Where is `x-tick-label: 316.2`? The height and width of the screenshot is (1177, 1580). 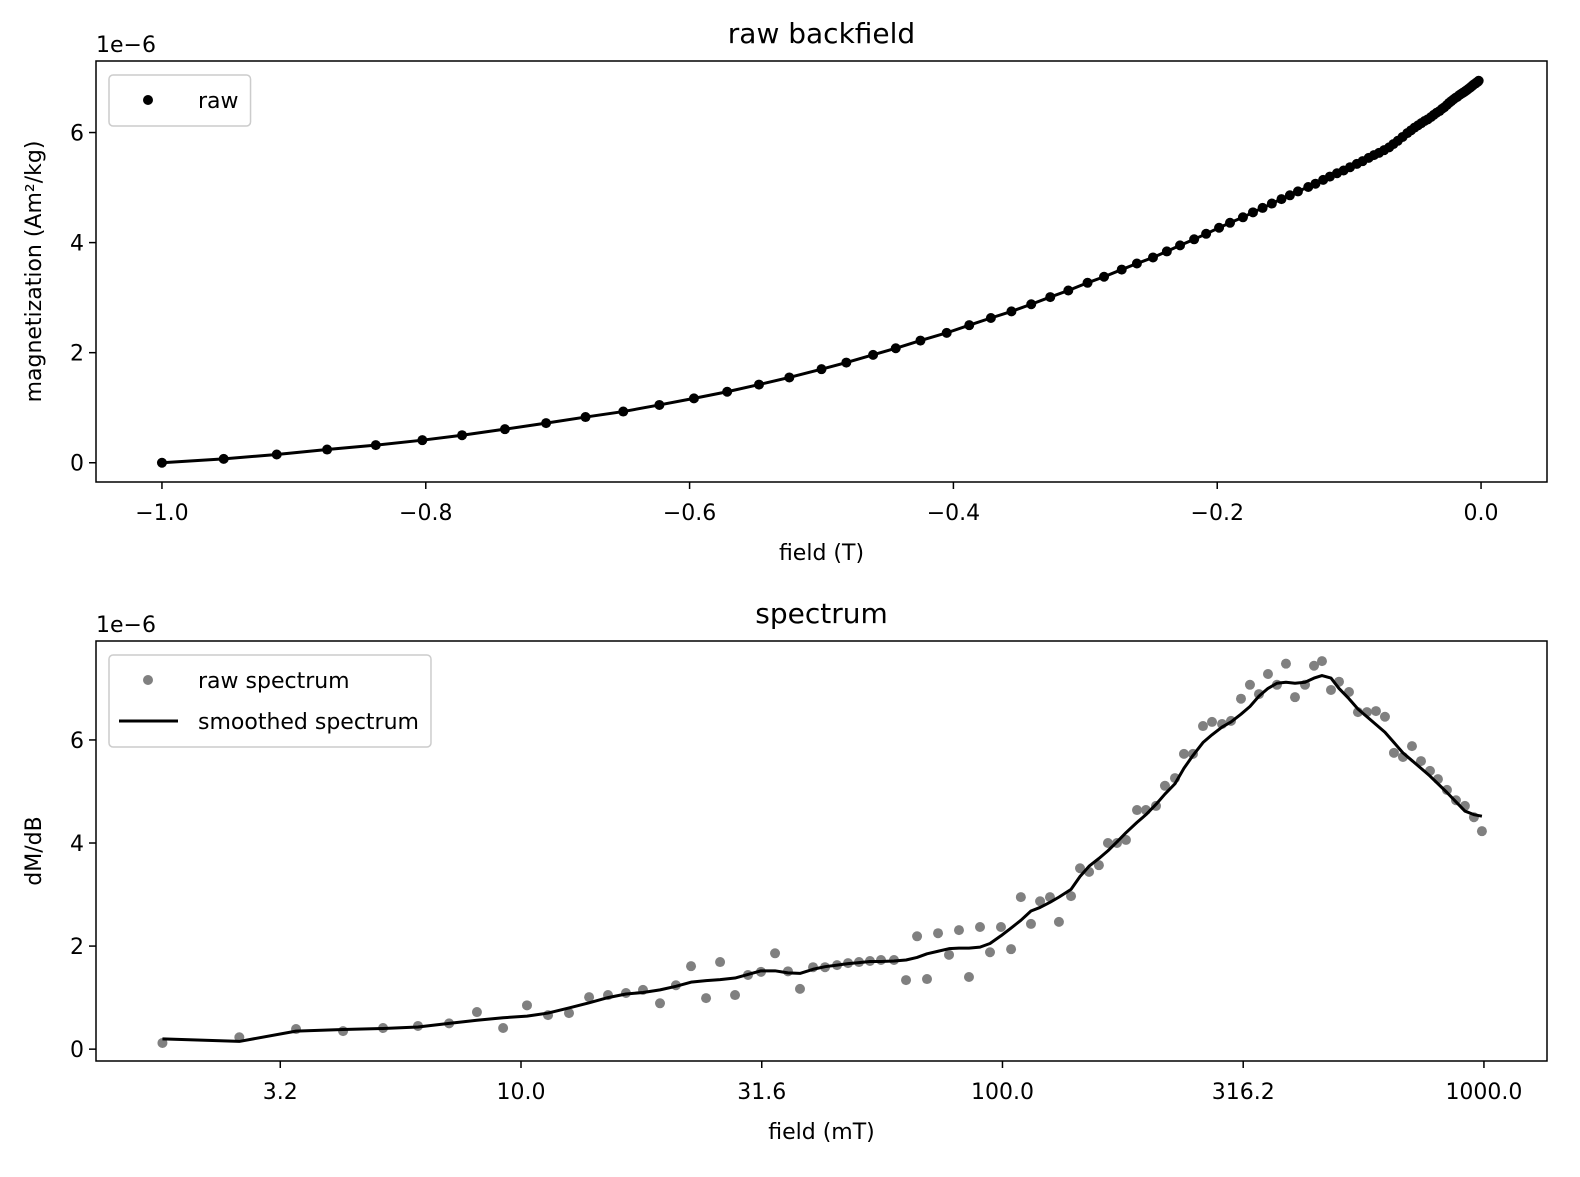
x-tick-label: 316.2 is located at coordinates (1243, 1092).